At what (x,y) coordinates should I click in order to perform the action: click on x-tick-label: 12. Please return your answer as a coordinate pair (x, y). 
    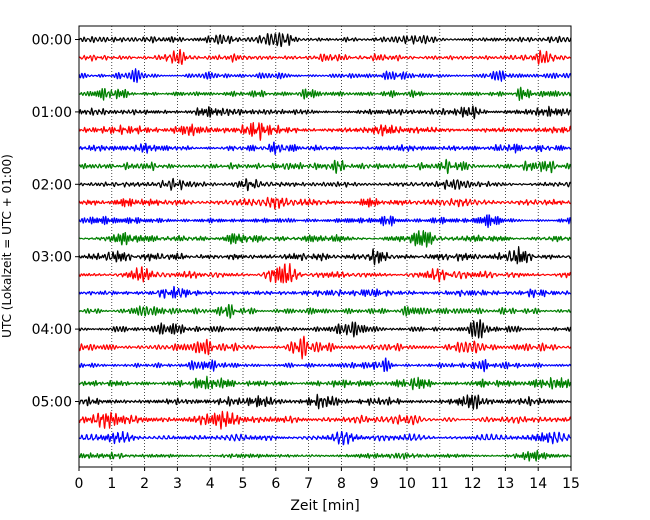
    Looking at the image, I should click on (473, 484).